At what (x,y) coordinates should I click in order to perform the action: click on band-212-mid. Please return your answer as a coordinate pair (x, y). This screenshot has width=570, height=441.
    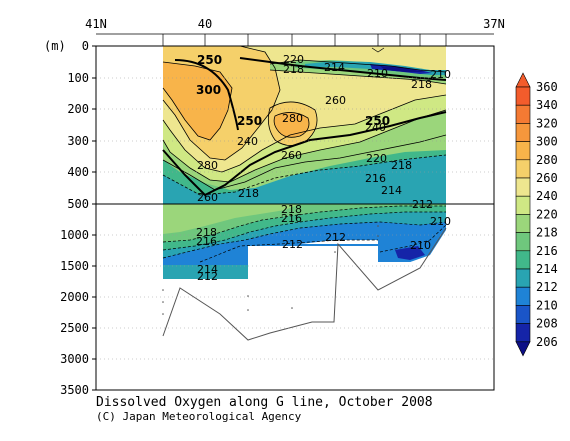
    Looking at the image, I should click on (313, 245).